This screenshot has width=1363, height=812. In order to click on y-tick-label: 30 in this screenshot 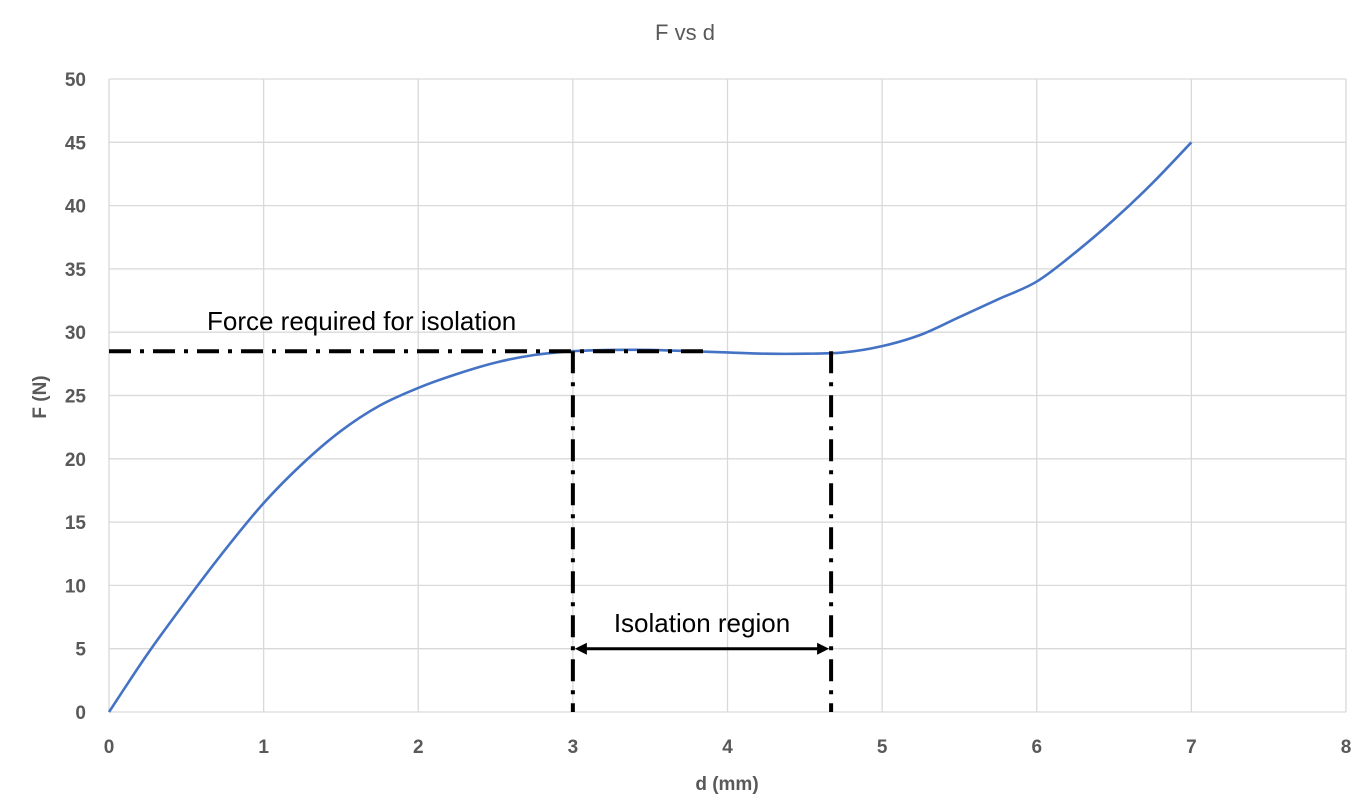, I will do `click(75, 333)`.